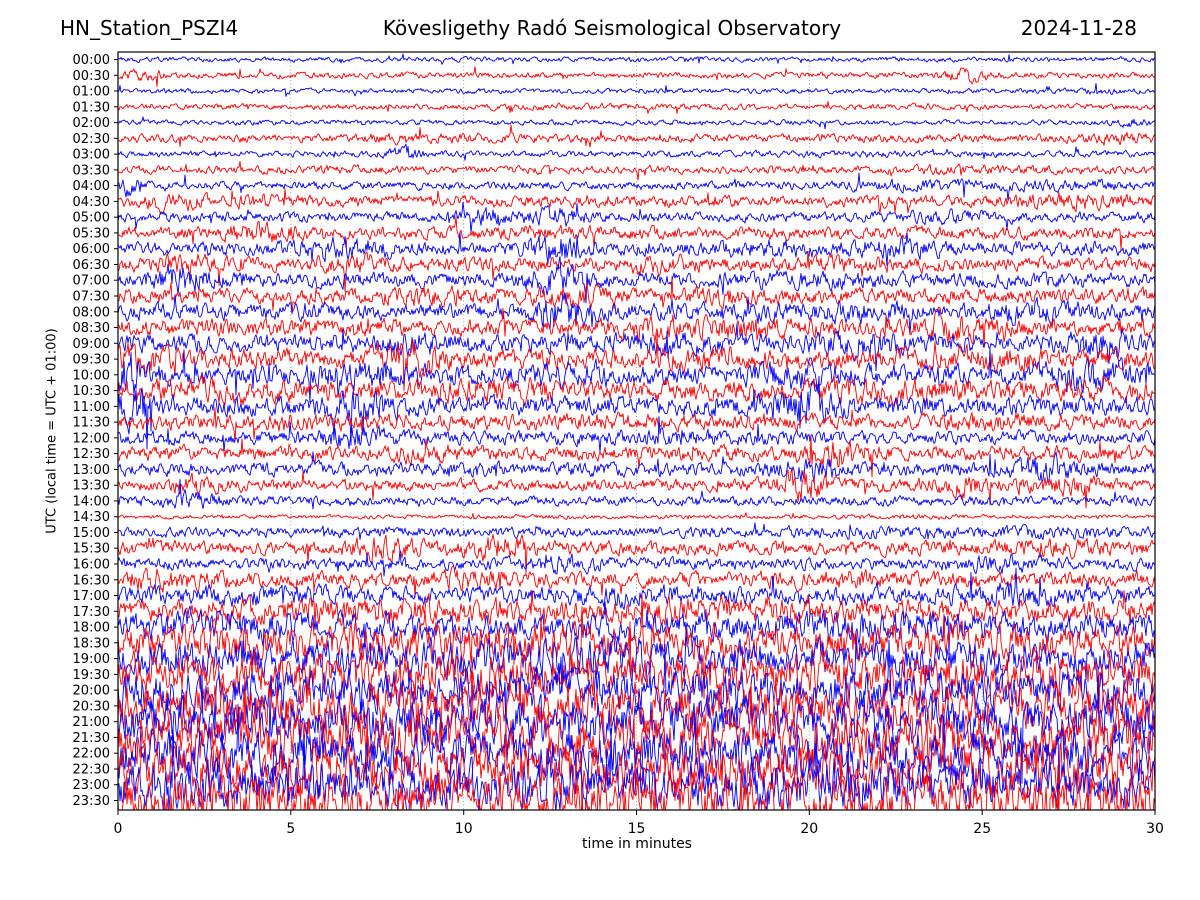  What do you see at coordinates (636, 123) in the screenshot?
I see `trace-02:00` at bounding box center [636, 123].